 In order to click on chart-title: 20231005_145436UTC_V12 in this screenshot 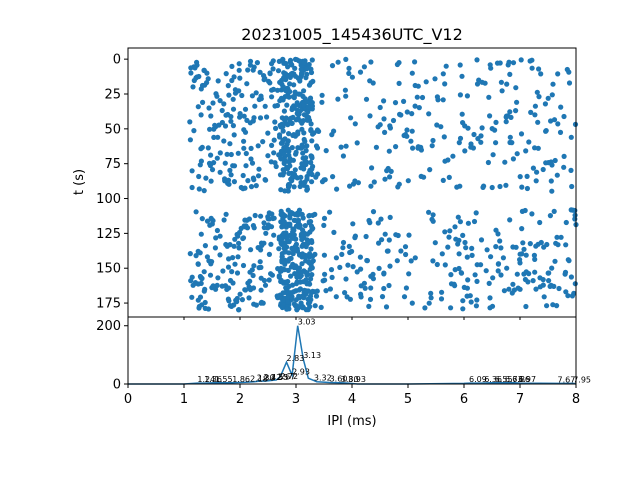, I will do `click(352, 35)`.